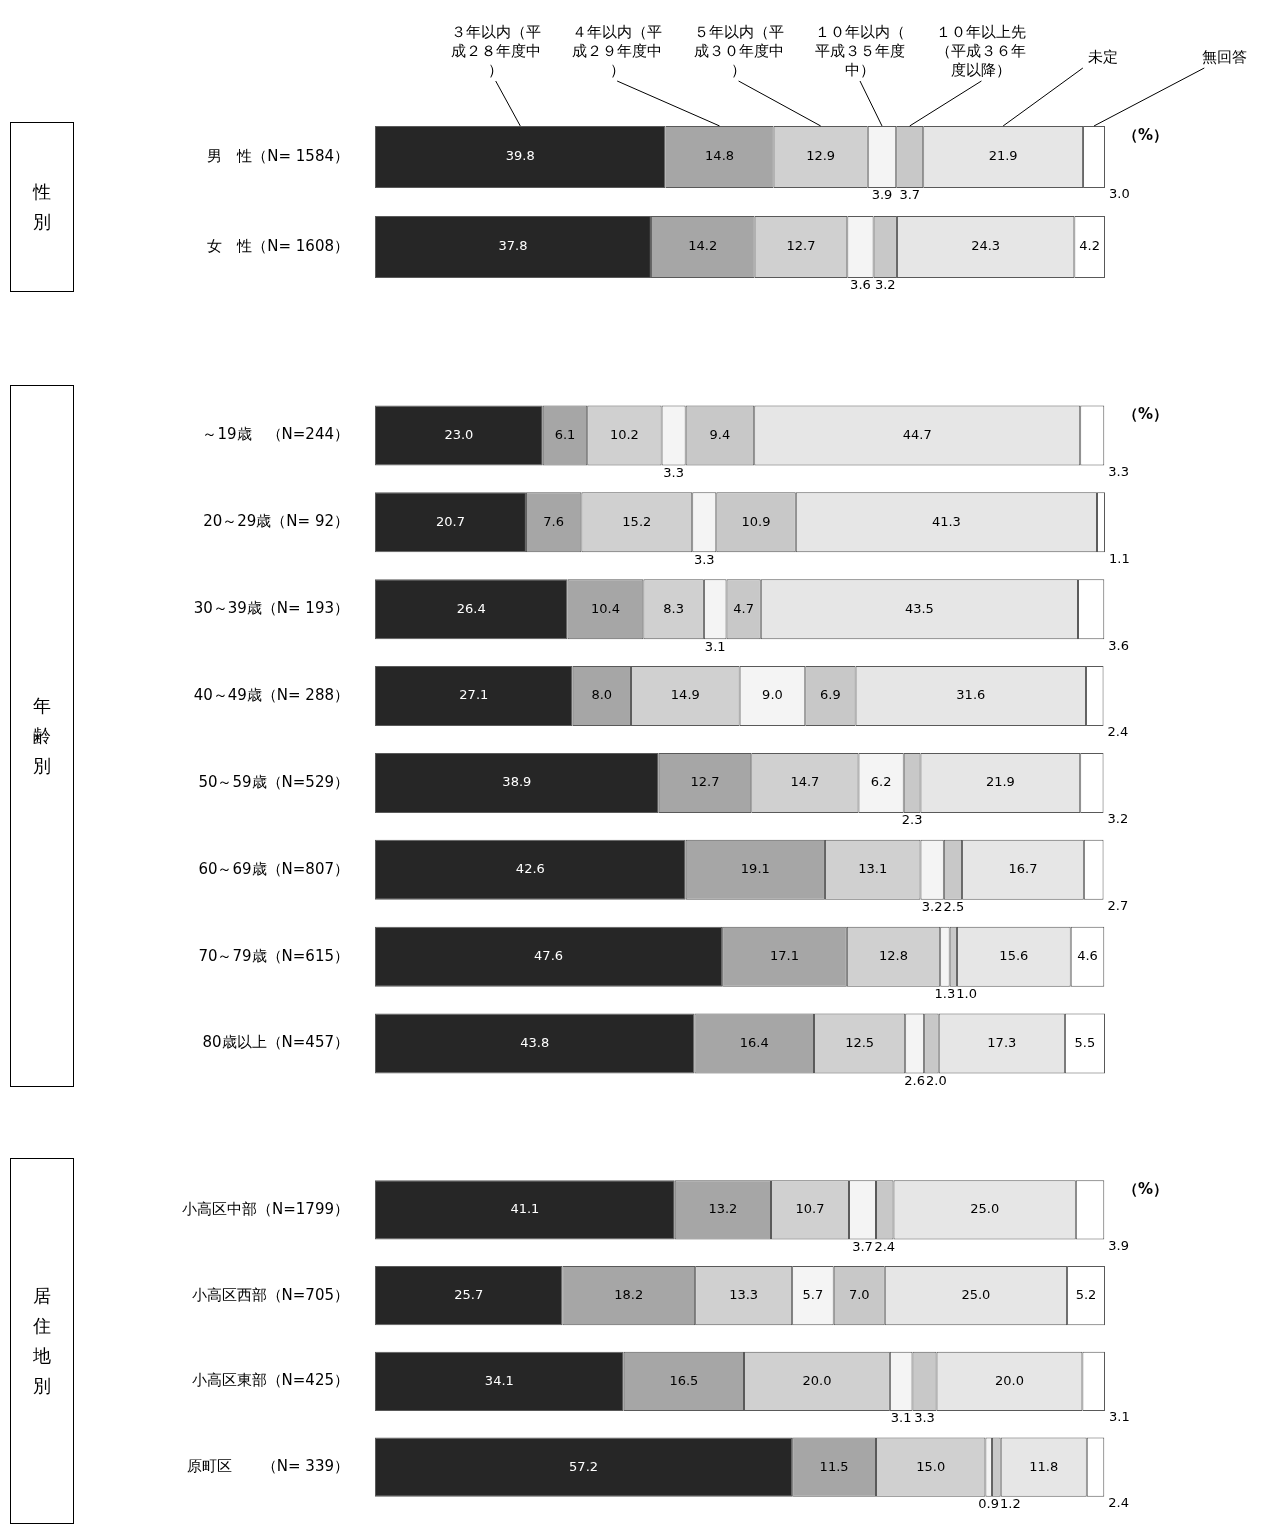 The height and width of the screenshot is (1537, 1278). Describe the element at coordinates (1102, 57) in the screenshot. I see `text: 未定` at that location.